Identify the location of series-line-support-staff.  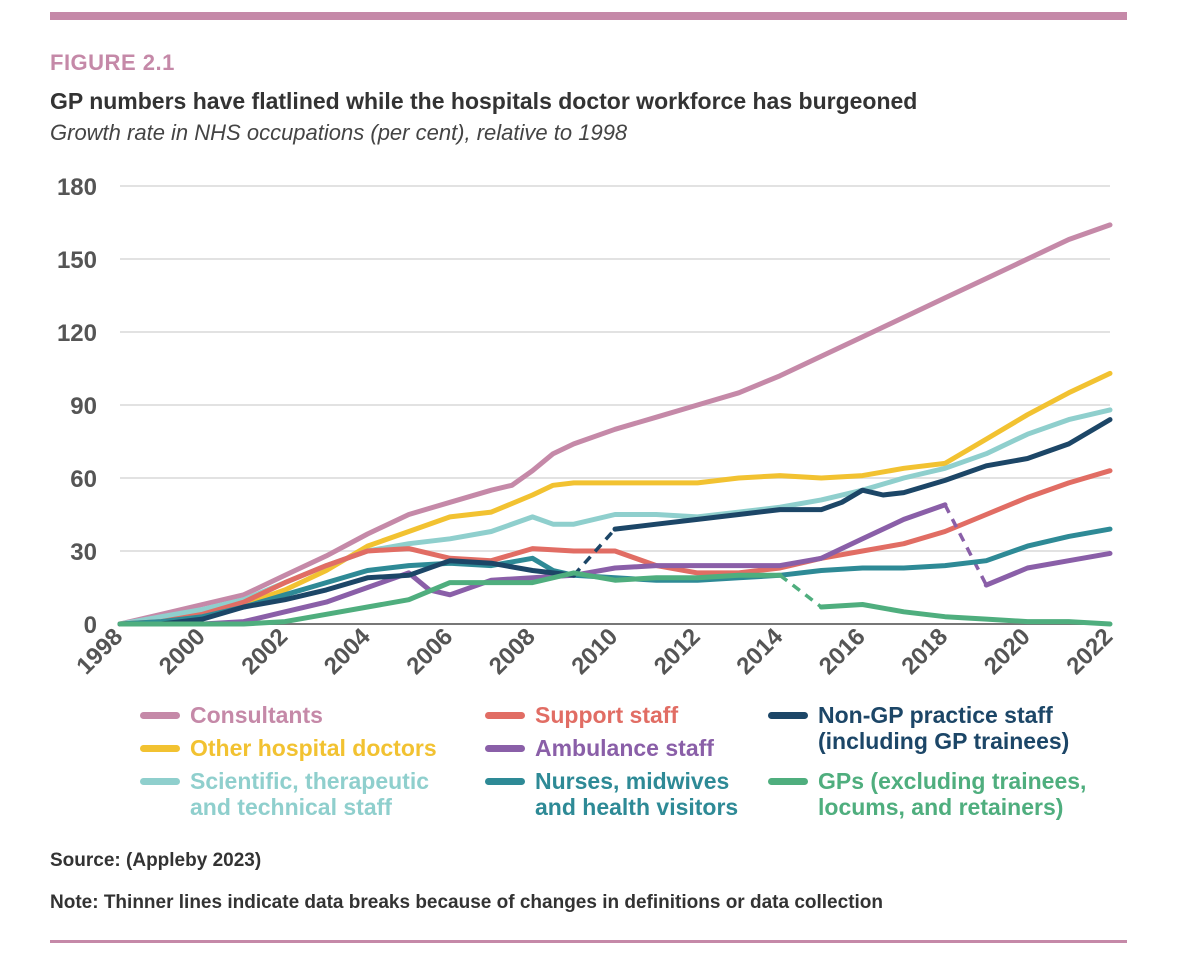
(615, 547).